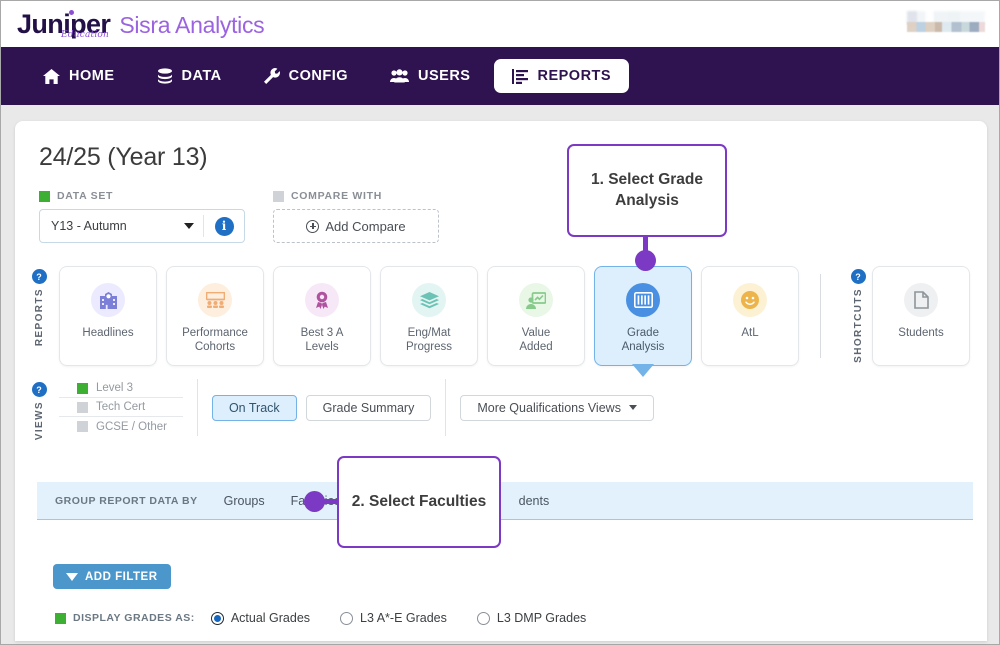 The image size is (1000, 645). I want to click on view-button-grade-summary: Grade Summary, so click(368, 407).